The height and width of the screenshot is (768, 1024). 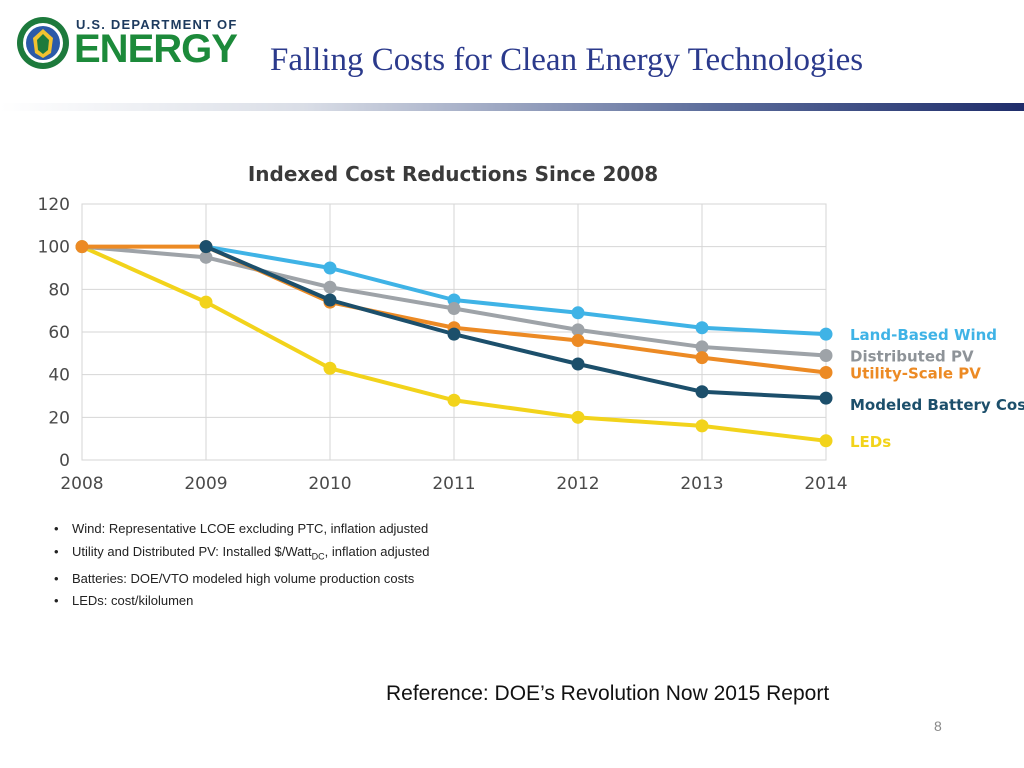 I want to click on x-tick-label: 2008, so click(x=81, y=484).